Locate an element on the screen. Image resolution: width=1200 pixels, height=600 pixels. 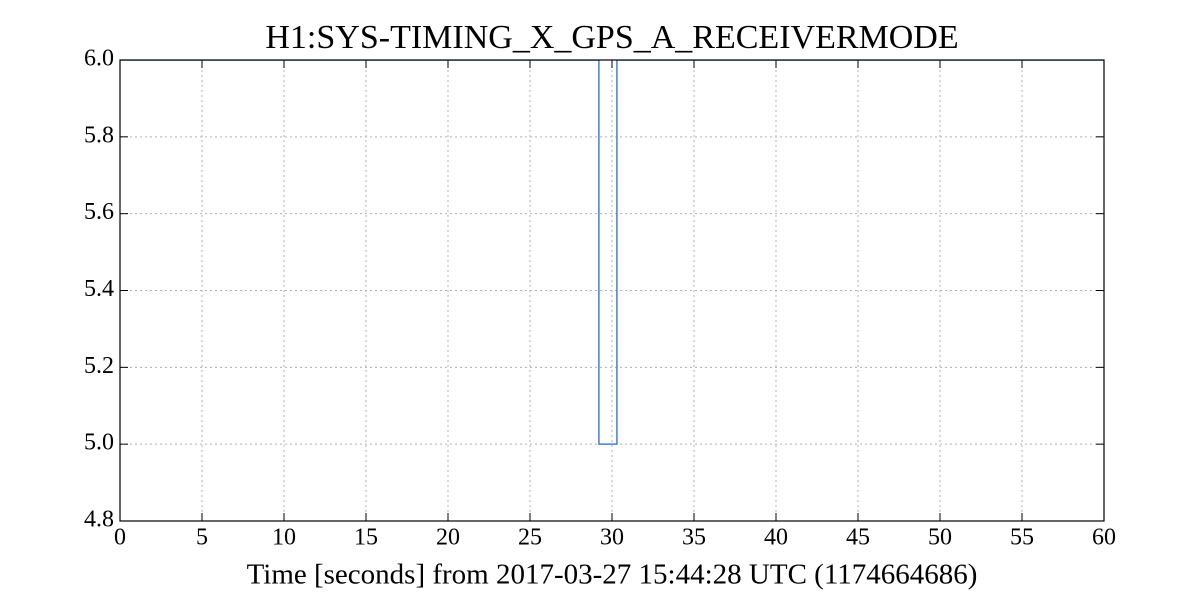
y-tick-label: 4.8 is located at coordinates (99, 520).